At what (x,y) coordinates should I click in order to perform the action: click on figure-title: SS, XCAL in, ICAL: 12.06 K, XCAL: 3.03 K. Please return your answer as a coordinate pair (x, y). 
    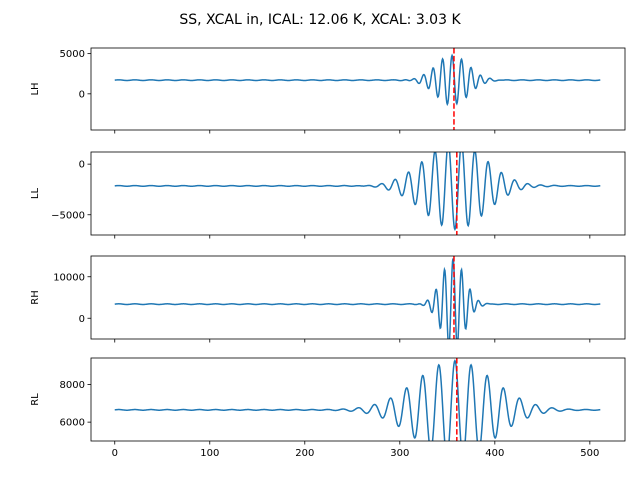
    Looking at the image, I should click on (320, 20).